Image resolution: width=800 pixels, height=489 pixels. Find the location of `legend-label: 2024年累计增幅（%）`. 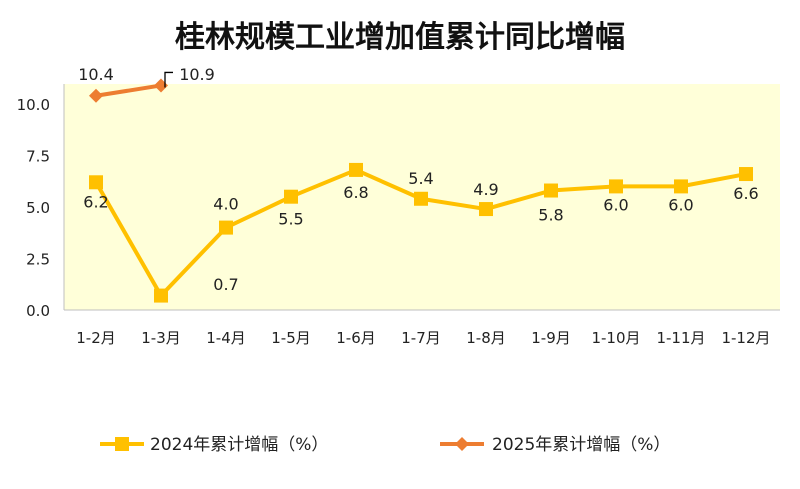

legend-label: 2024年累计增幅（%） is located at coordinates (239, 445).